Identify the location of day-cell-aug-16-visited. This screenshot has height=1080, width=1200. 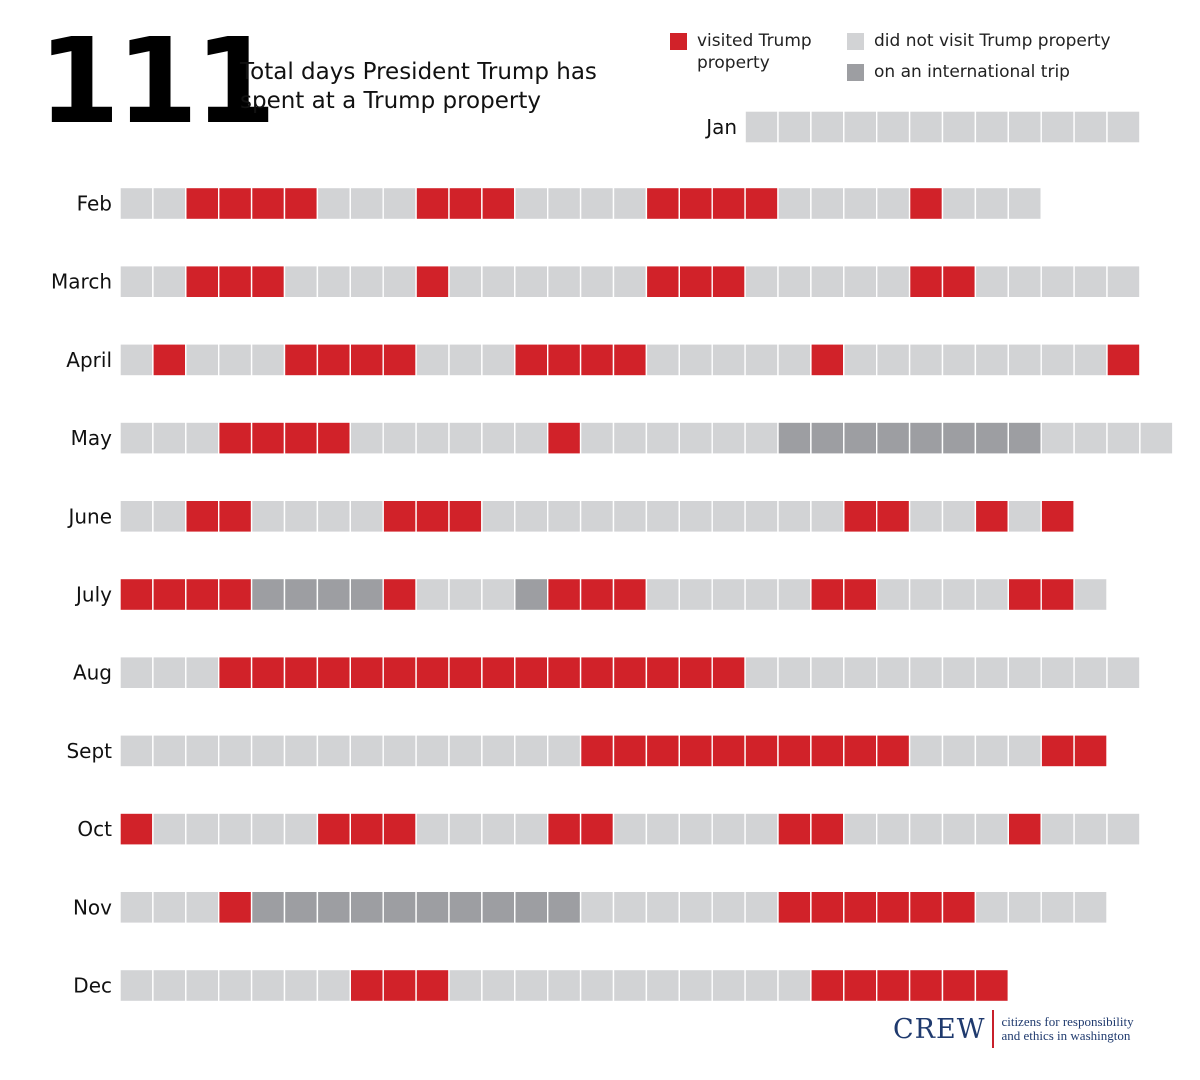
(630, 673).